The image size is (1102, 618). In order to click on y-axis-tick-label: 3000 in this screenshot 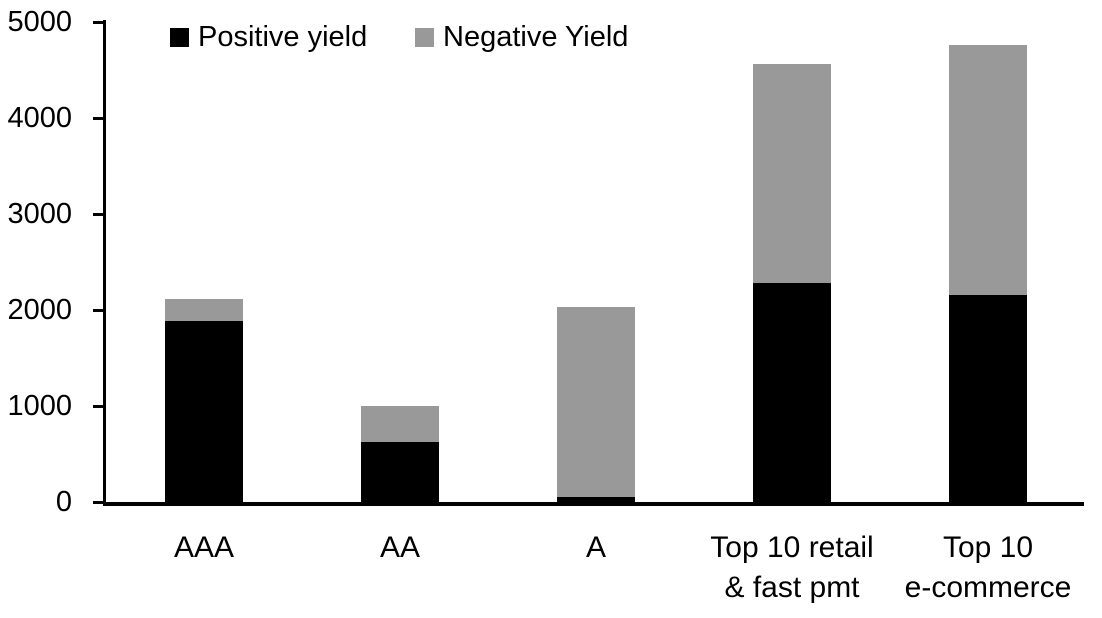, I will do `click(39, 214)`.